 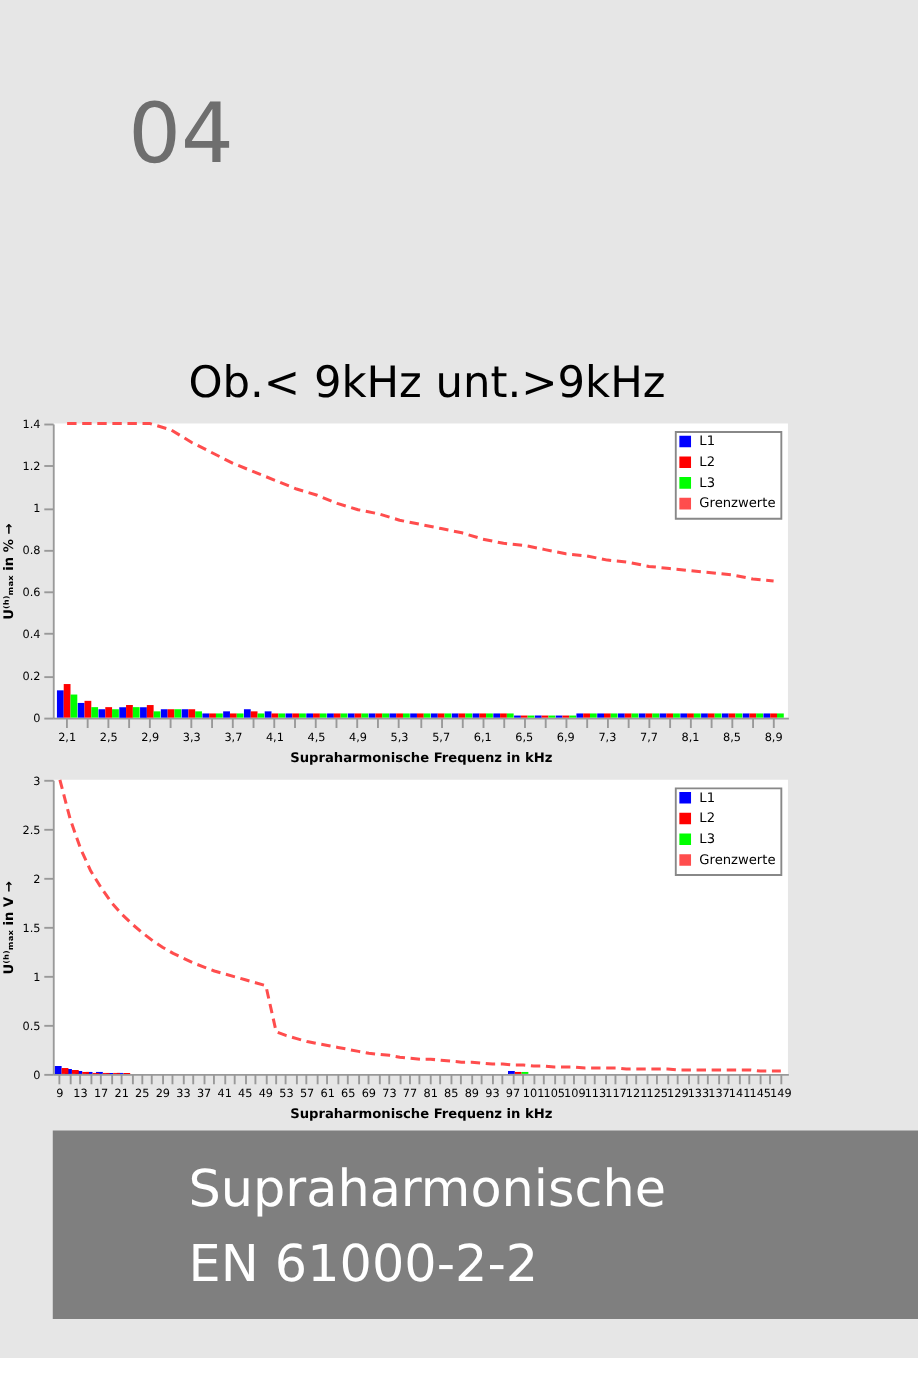 I want to click on text: Ob.< 9kHz unt.>9kHz, so click(x=427, y=384).